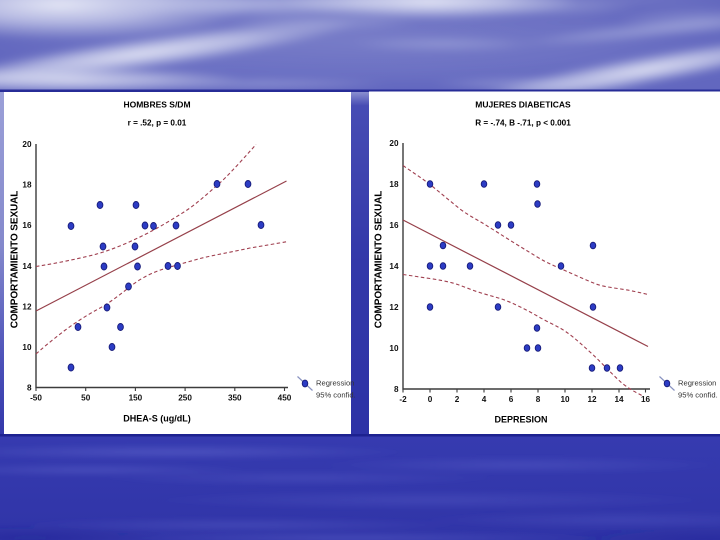 The width and height of the screenshot is (720, 540). I want to click on svg-text: 4, so click(484, 399).